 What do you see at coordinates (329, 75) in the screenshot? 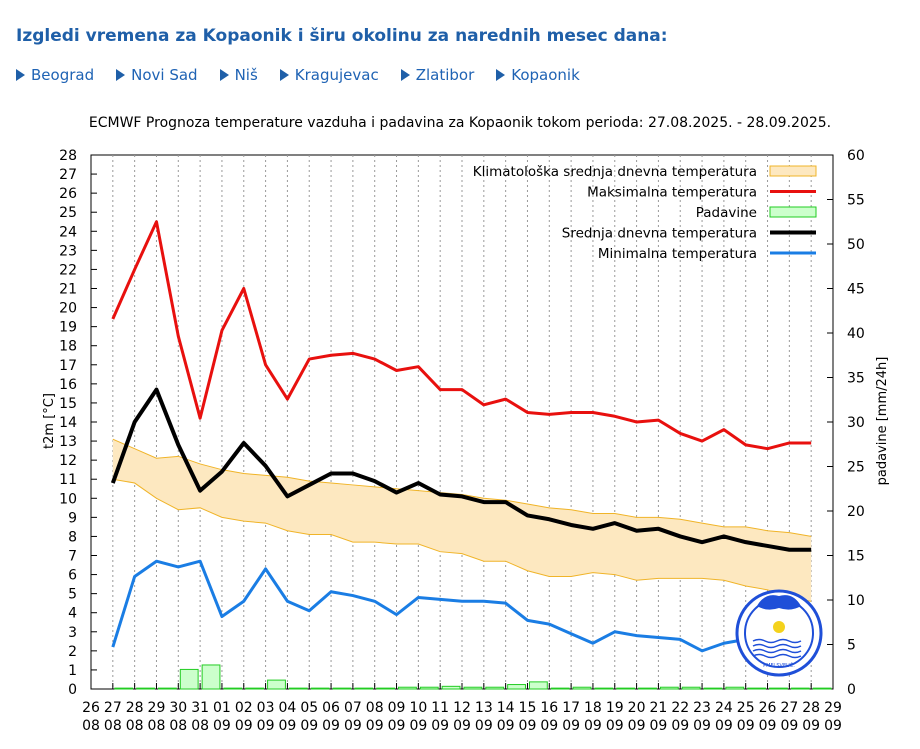
I see `city-link-kragujevac: Kragujevac` at bounding box center [329, 75].